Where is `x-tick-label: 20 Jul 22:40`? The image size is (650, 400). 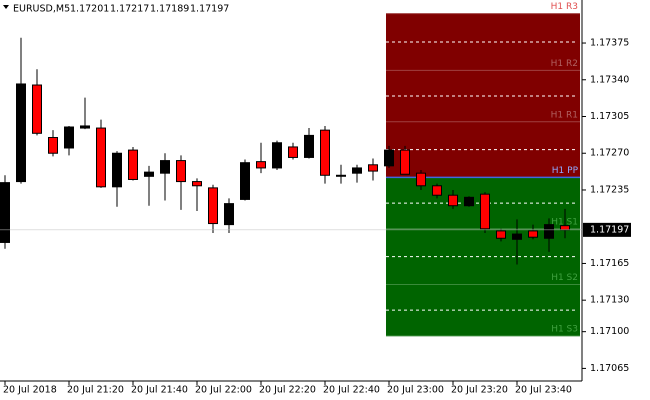
x-tick-label: 20 Jul 22:40 is located at coordinates (351, 390).